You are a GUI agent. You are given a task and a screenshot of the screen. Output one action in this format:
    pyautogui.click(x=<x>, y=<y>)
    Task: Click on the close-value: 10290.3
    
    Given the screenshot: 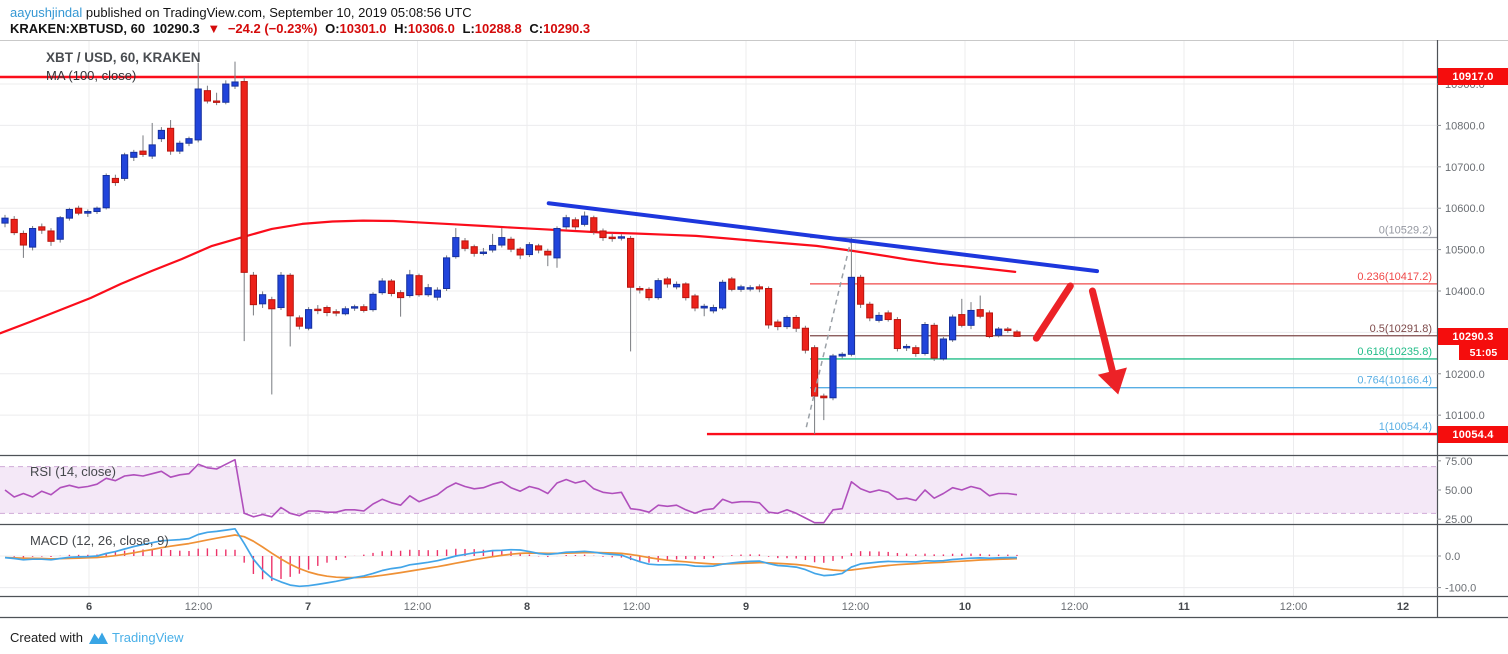 What is the action you would take?
    pyautogui.click(x=567, y=28)
    